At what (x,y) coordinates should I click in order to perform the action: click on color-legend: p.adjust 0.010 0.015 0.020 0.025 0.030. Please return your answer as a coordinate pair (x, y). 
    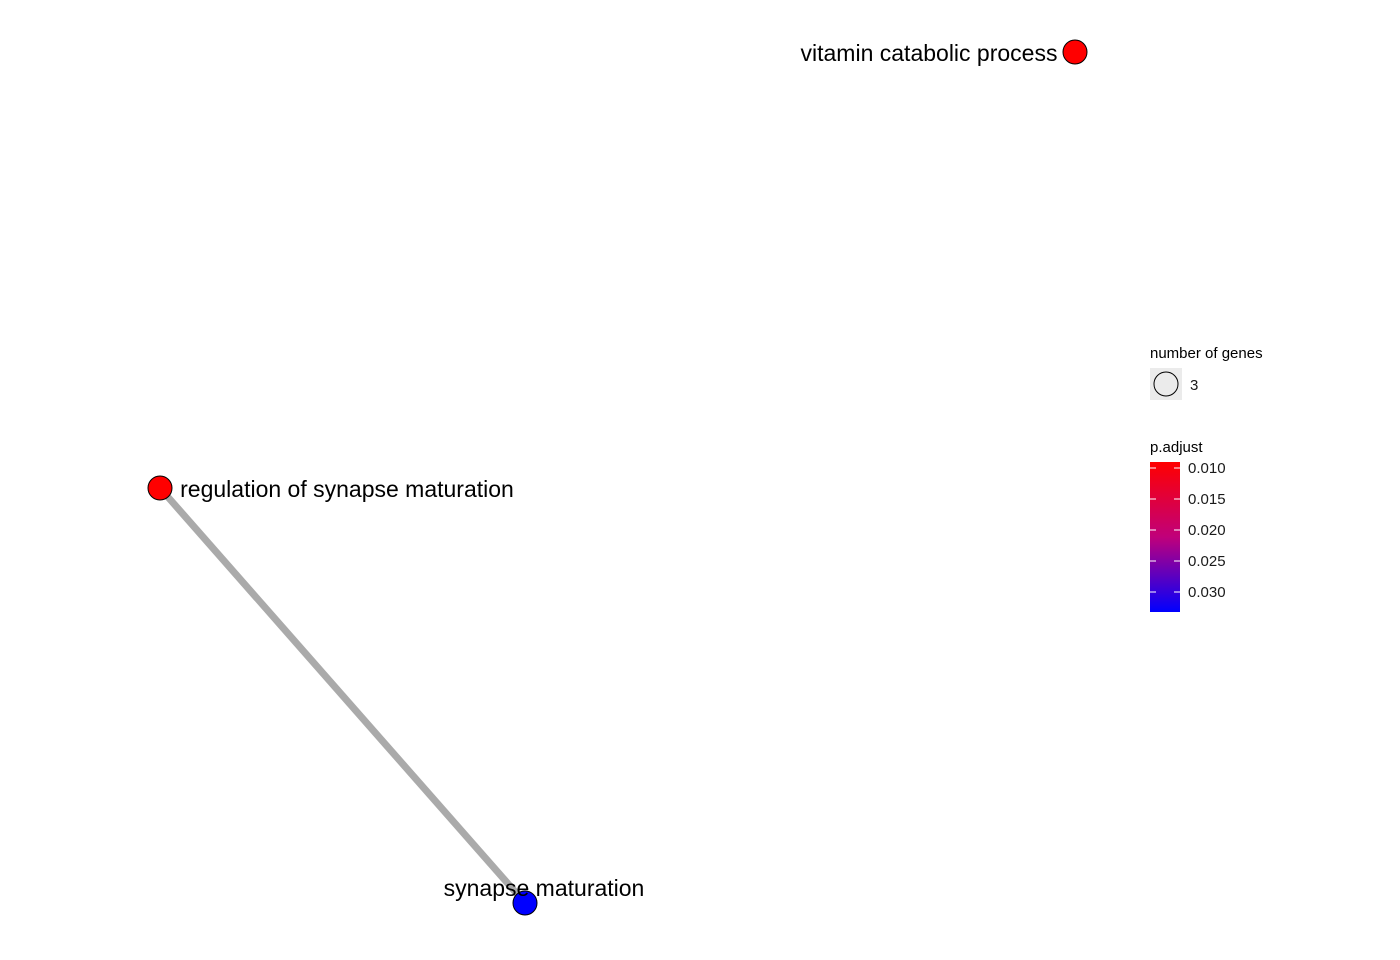
    Looking at the image, I should click on (1188, 525).